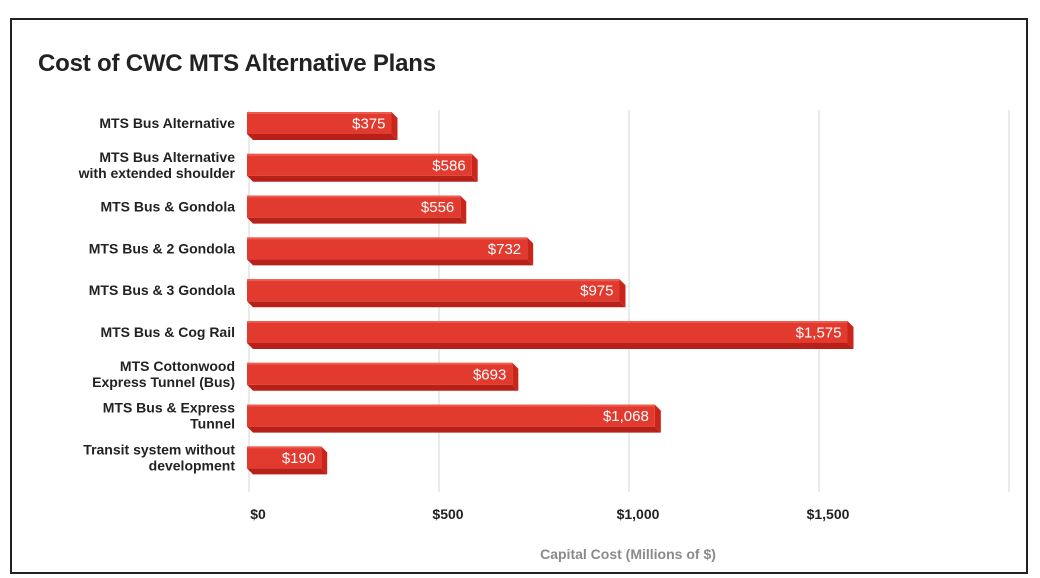 Image resolution: width=1040 pixels, height=578 pixels. Describe the element at coordinates (819, 333) in the screenshot. I see `bar-value-label: $1,575` at that location.